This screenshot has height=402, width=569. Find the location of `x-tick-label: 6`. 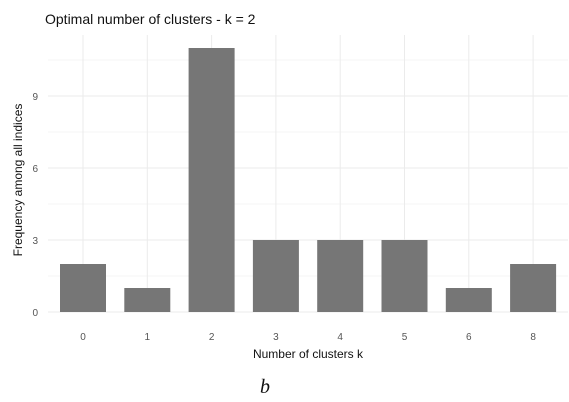

x-tick-label: 6 is located at coordinates (469, 337).